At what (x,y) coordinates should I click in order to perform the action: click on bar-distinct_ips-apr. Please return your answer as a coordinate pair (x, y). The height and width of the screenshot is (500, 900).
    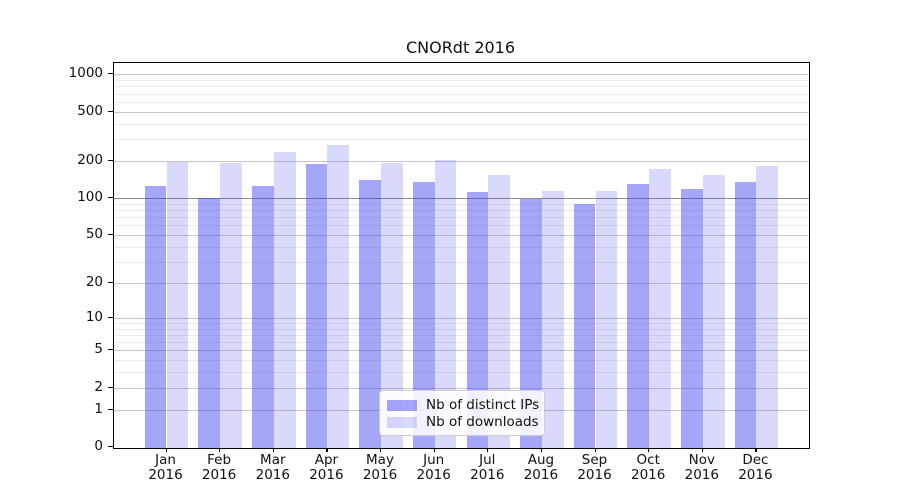
    Looking at the image, I should click on (316, 305).